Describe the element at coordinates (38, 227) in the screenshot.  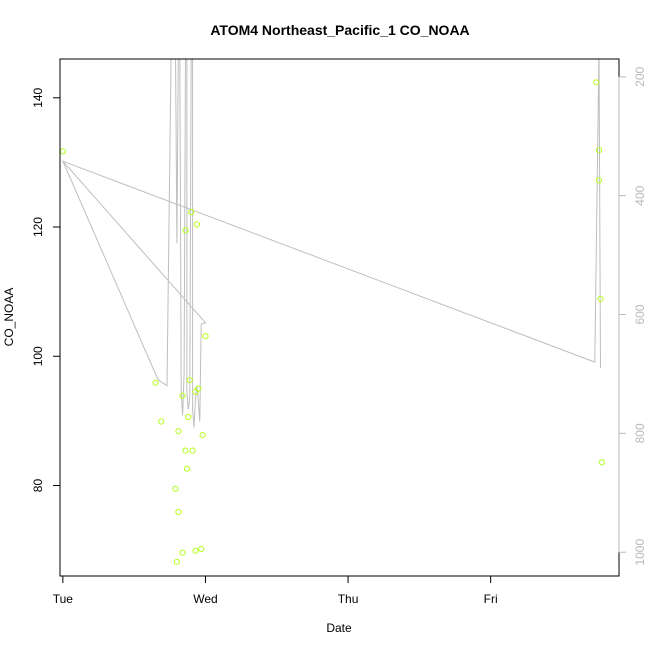
I see `y-tick-label: 120` at that location.